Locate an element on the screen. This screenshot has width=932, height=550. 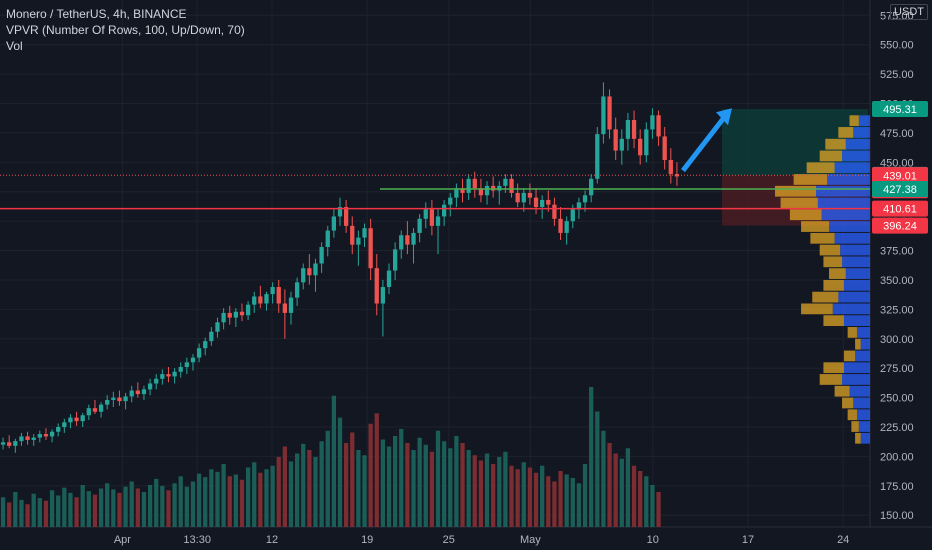
x-tick-label: Apr is located at coordinates (122, 540).